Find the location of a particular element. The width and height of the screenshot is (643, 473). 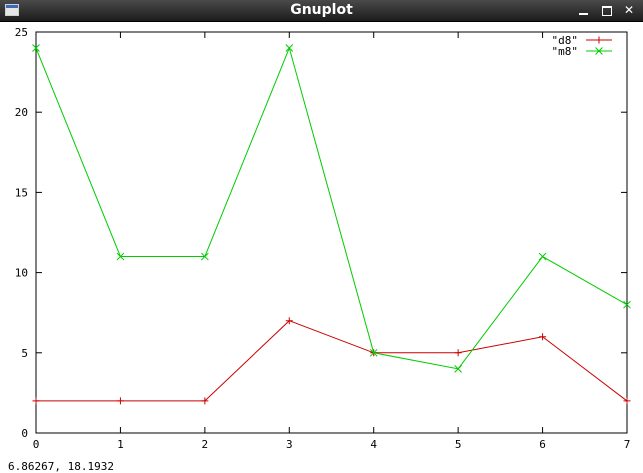

cursor-coordinates: 6.86267, 18.1932 is located at coordinates (61, 466).